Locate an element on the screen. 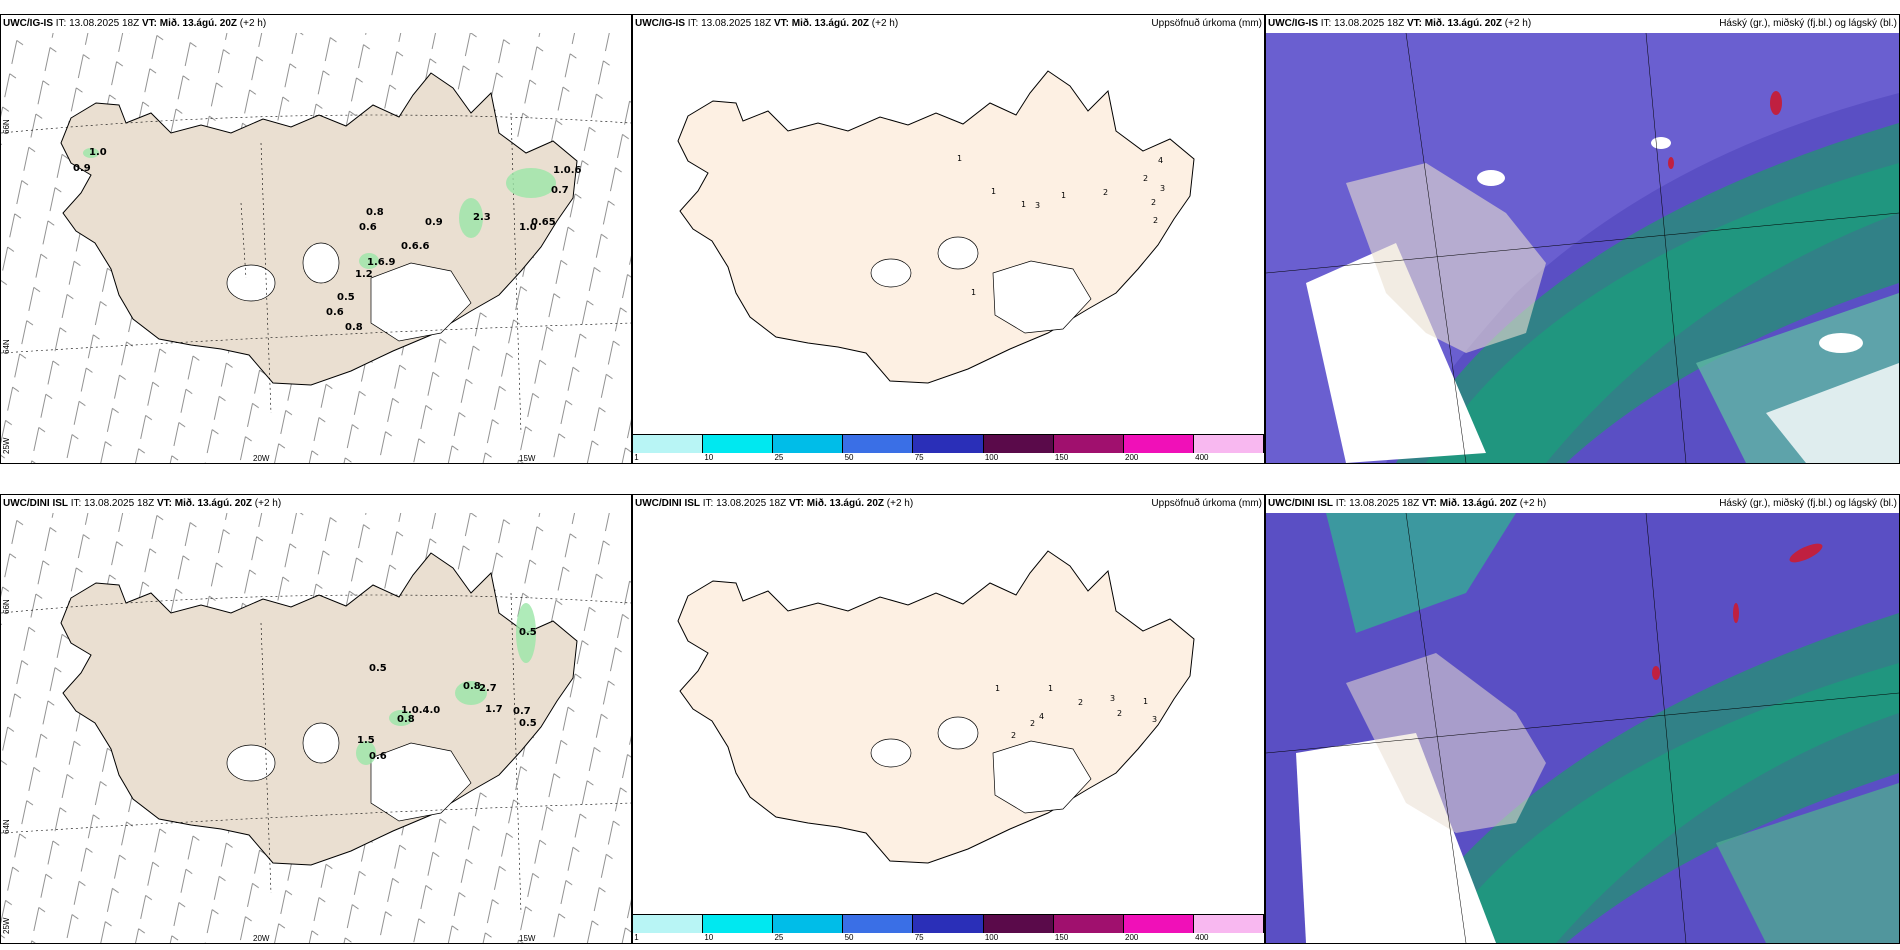 The image size is (1900, 950). colorbar-tick: 1 is located at coordinates (636, 937).